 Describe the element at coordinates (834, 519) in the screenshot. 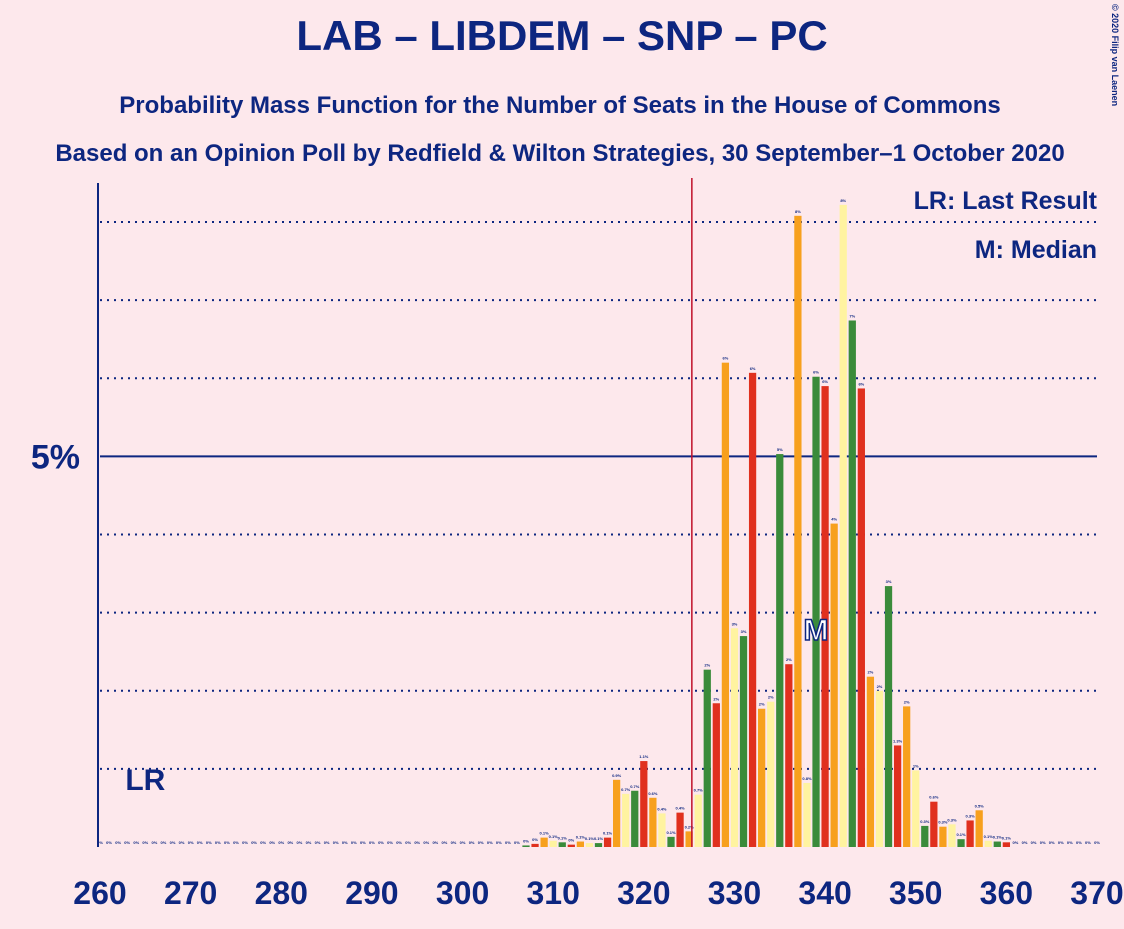

I see `value-label: 4%` at that location.